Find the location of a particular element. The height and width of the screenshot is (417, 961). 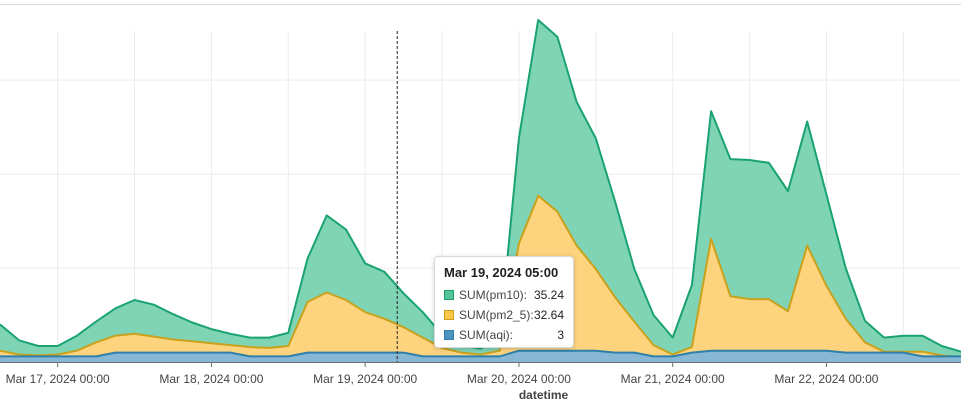

tooltip-row-pm10: SUM(pm10): 35.24 is located at coordinates (504, 295).